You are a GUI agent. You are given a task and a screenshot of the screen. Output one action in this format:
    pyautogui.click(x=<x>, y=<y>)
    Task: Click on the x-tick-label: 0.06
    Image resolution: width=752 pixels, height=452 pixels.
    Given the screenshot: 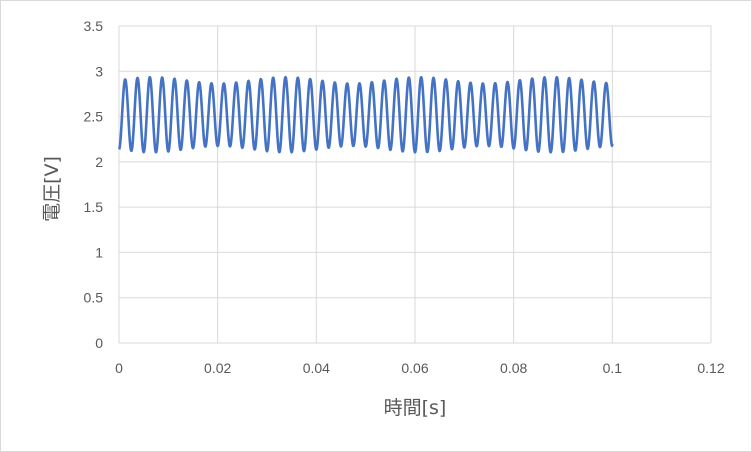 What is the action you would take?
    pyautogui.click(x=414, y=368)
    